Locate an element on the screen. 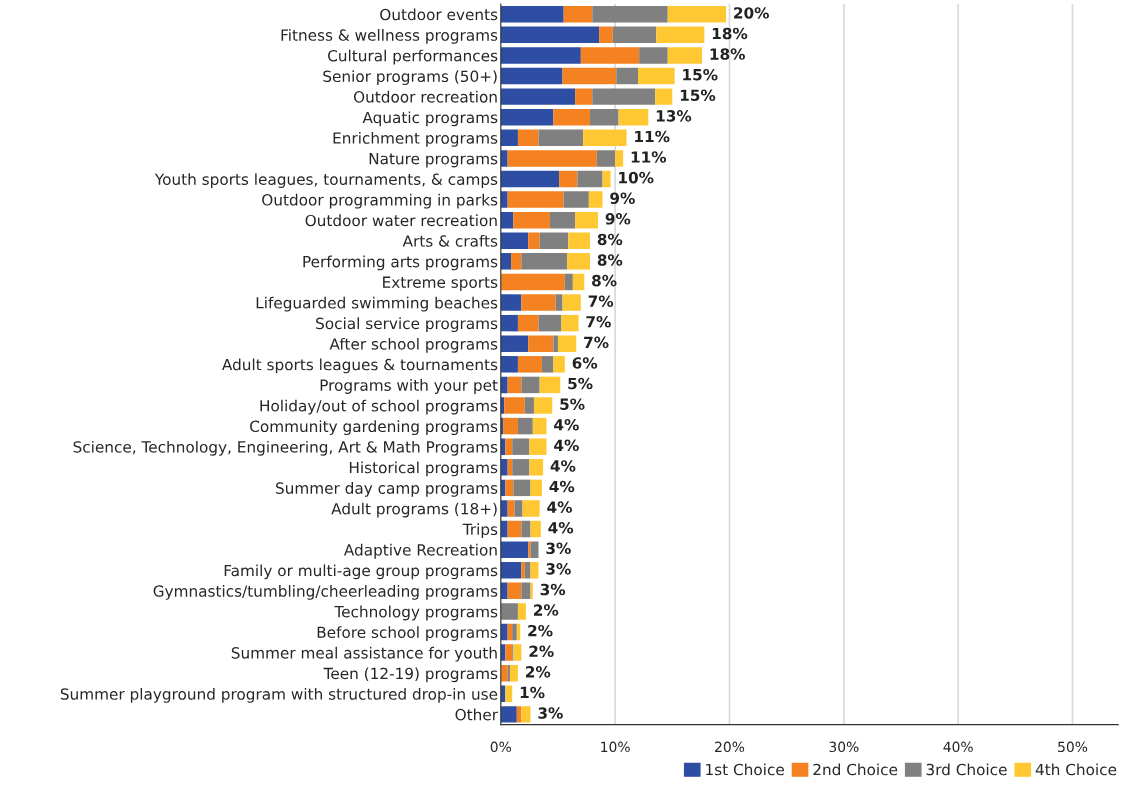 Image resolution: width=1133 pixels, height=792 pixels. y-tick-label: Senior programs (50+) is located at coordinates (410, 78).